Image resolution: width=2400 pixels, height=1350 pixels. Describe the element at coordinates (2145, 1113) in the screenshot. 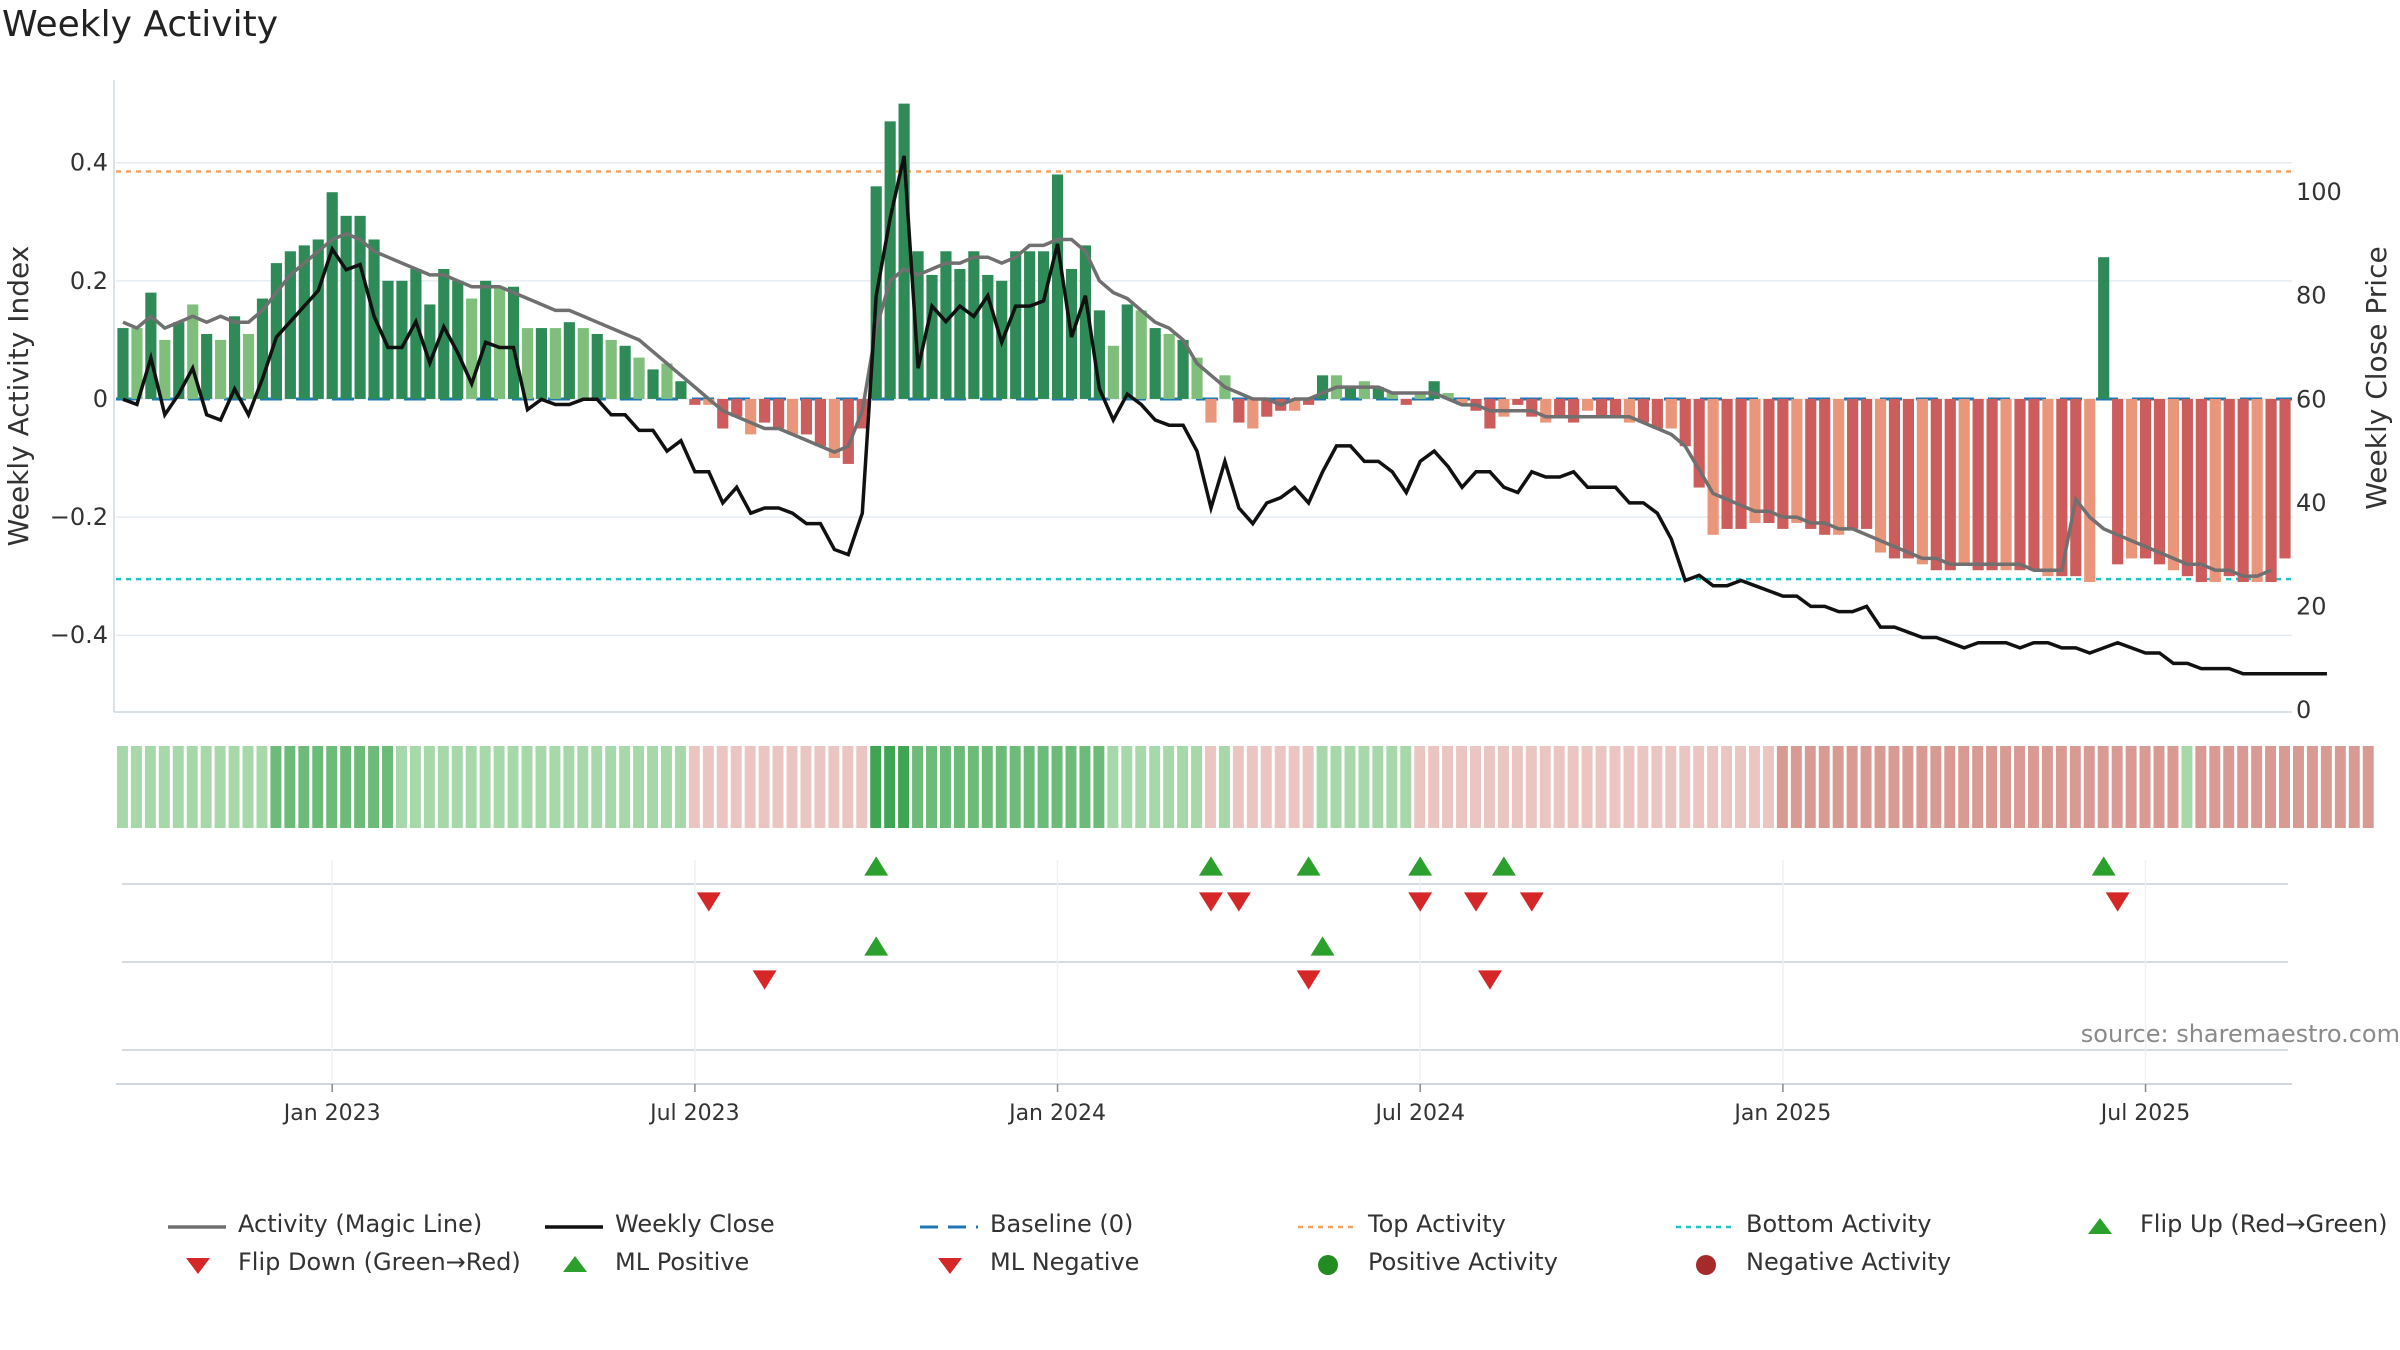

I see `x-tick-label: Jul 2025` at that location.